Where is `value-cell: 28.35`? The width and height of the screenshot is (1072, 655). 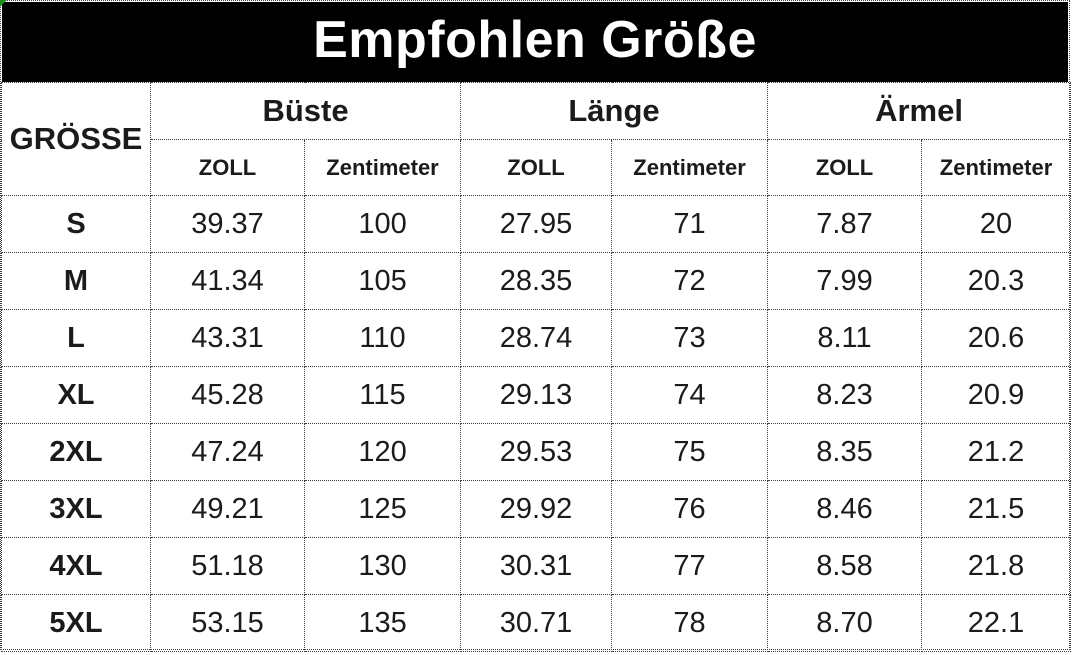 value-cell: 28.35 is located at coordinates (536, 281).